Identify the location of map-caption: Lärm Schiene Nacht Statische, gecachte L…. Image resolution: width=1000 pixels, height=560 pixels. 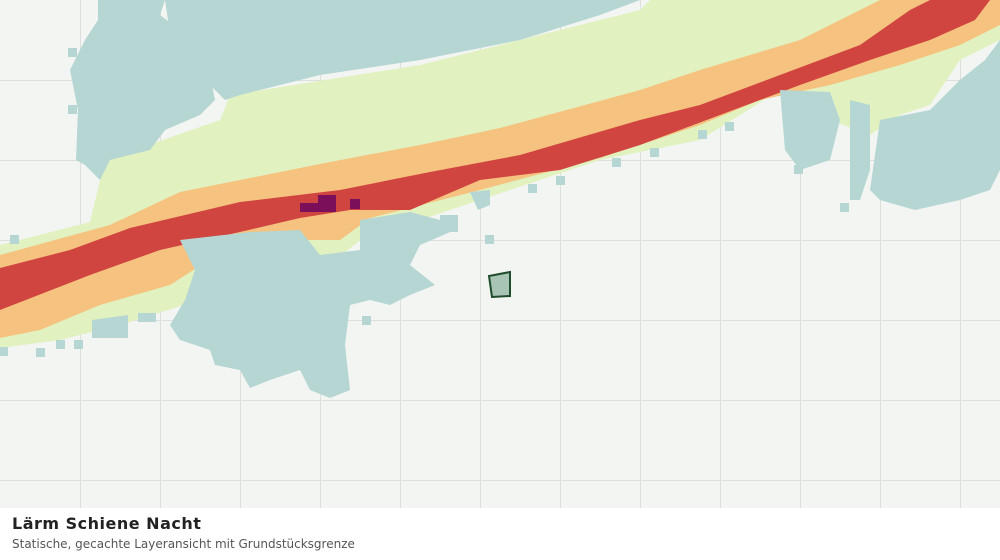
(500, 534).